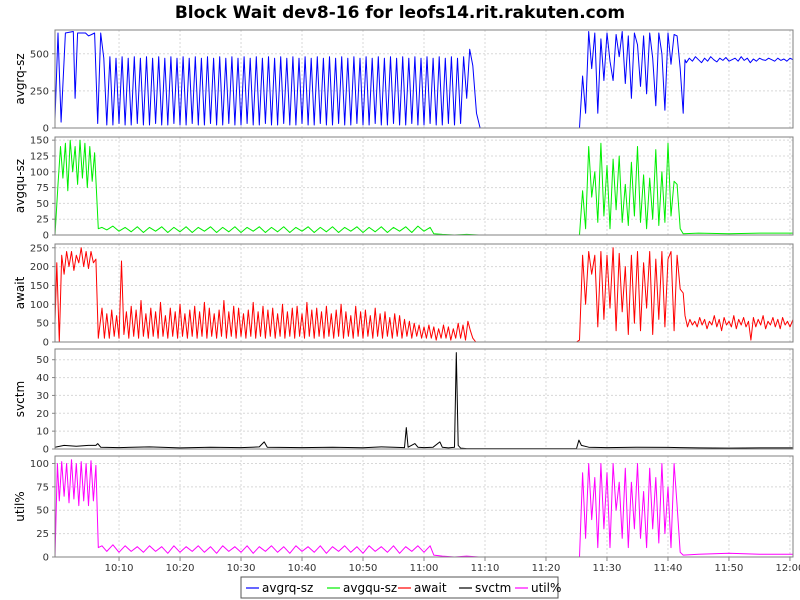 The image size is (800, 600). Describe the element at coordinates (607, 568) in the screenshot. I see `x-tick-label: 11:30` at that location.